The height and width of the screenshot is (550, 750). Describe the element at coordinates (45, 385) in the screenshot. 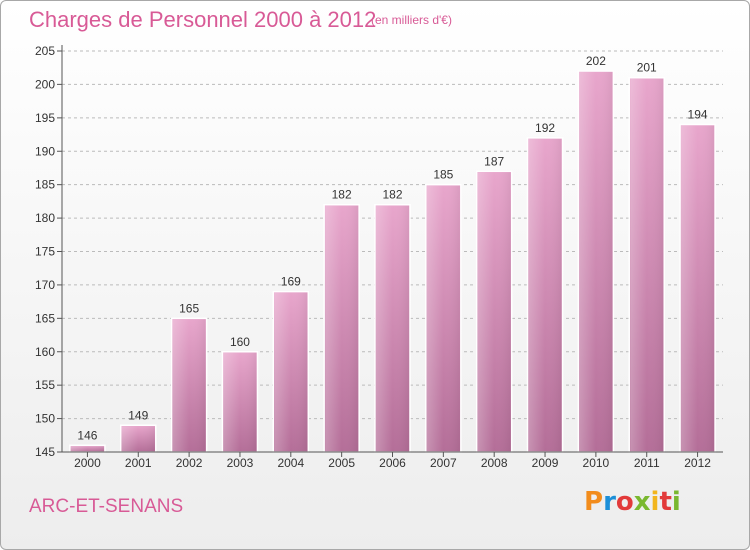

I see `y-tick-label-155: 155` at that location.